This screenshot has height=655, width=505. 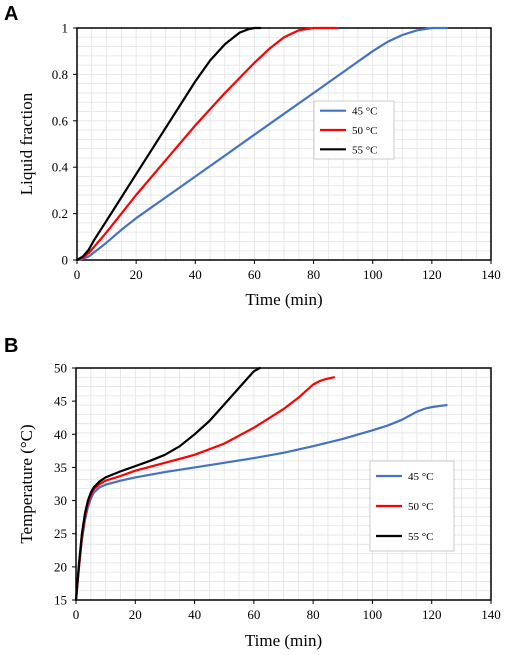 What do you see at coordinates (283, 299) in the screenshot?
I see `panel-a-x-axis-title: Time (min)` at bounding box center [283, 299].